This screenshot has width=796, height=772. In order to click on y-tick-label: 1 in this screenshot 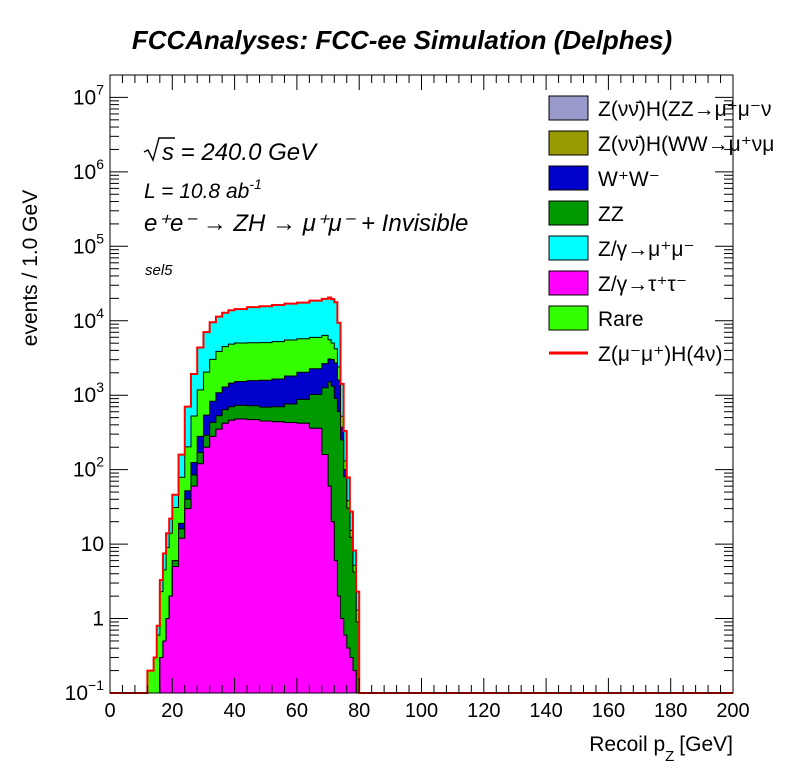, I will do `click(98, 619)`.